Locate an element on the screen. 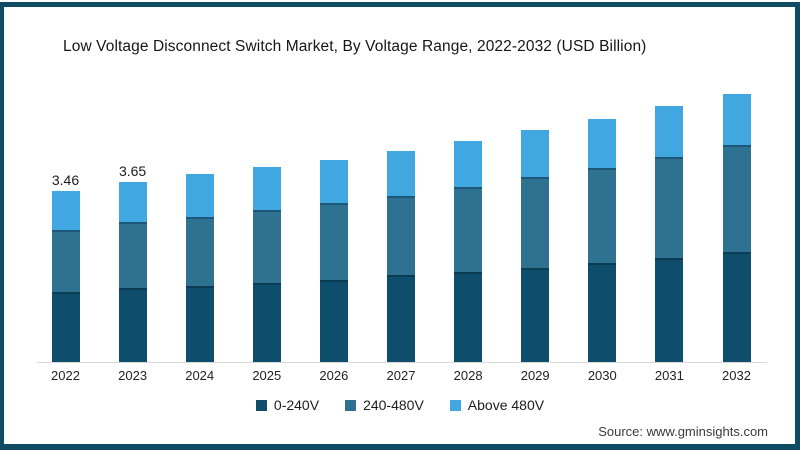 The image size is (800, 450). x-tick-2026: 2026 is located at coordinates (334, 375).